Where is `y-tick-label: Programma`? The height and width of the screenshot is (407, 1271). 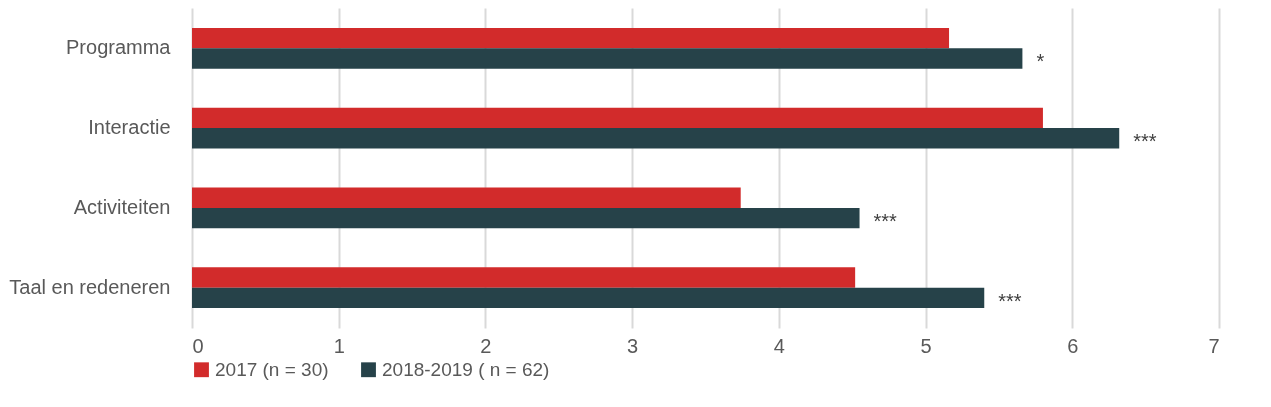 y-tick-label: Programma is located at coordinates (119, 47).